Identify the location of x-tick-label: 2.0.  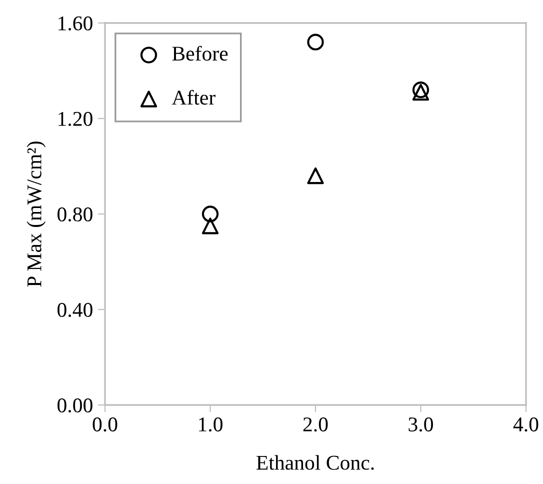
(315, 424).